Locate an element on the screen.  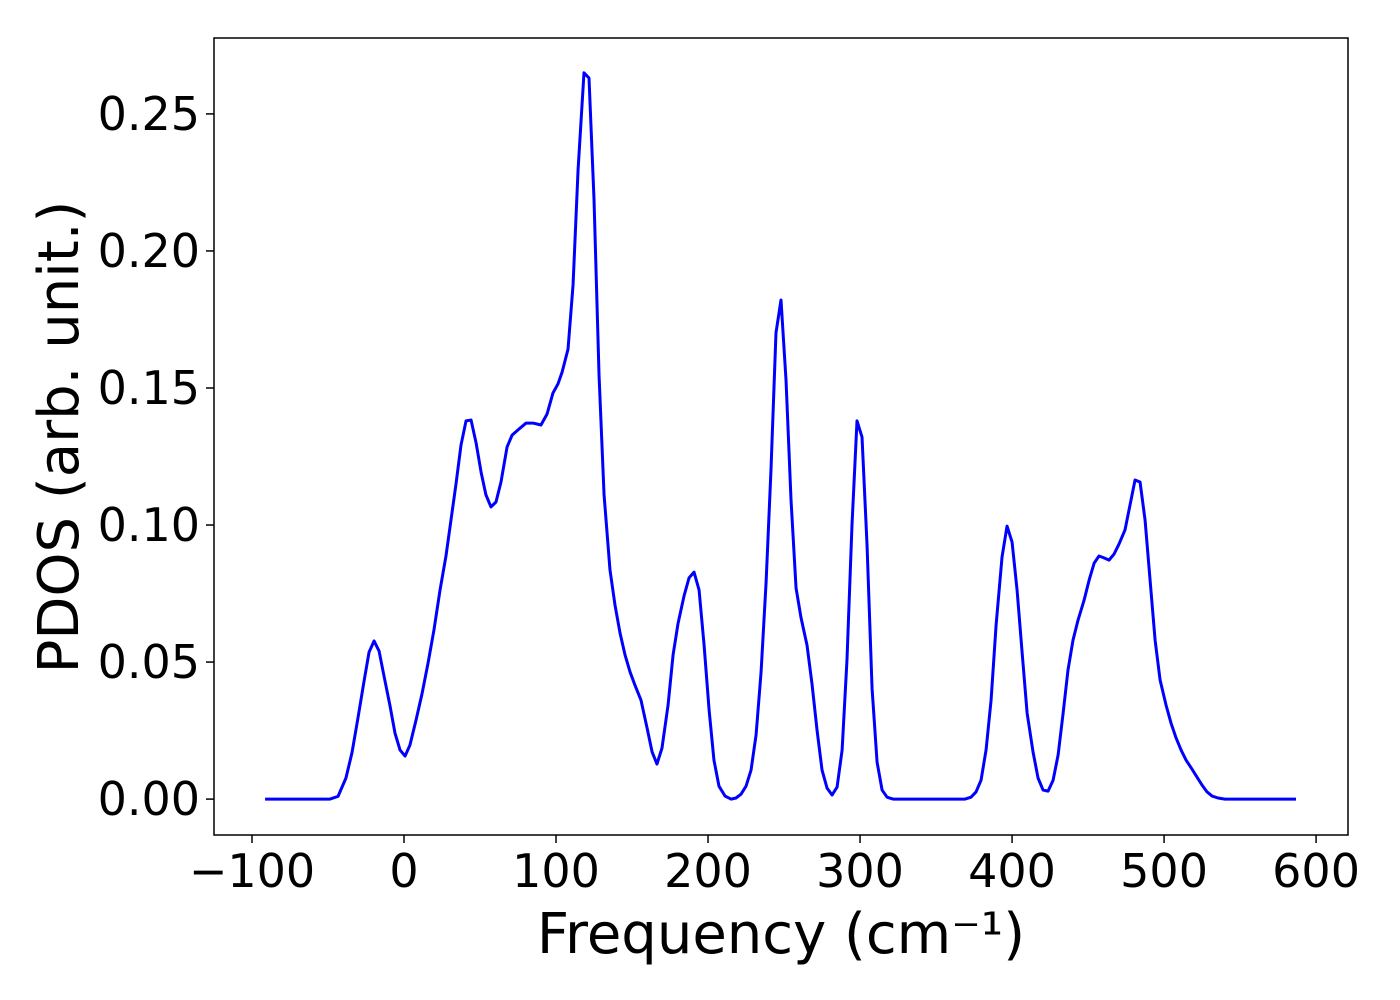
x-tick-label: 100 is located at coordinates (556, 871).